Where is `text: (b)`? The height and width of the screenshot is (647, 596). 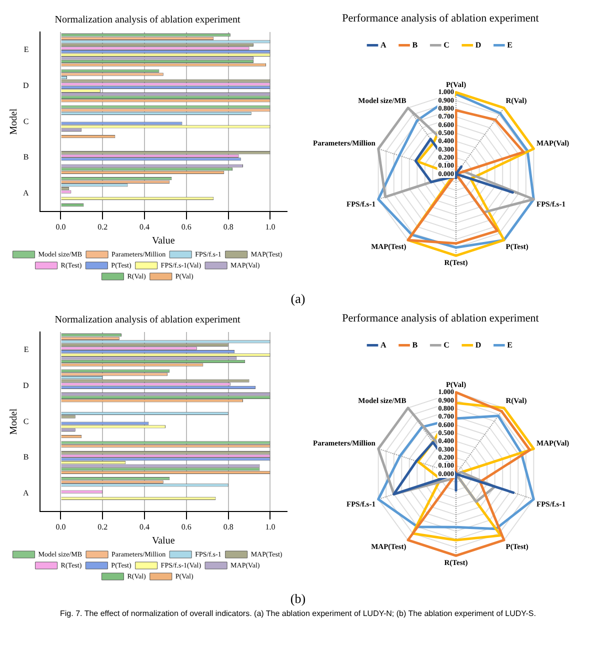 text: (b) is located at coordinates (298, 599).